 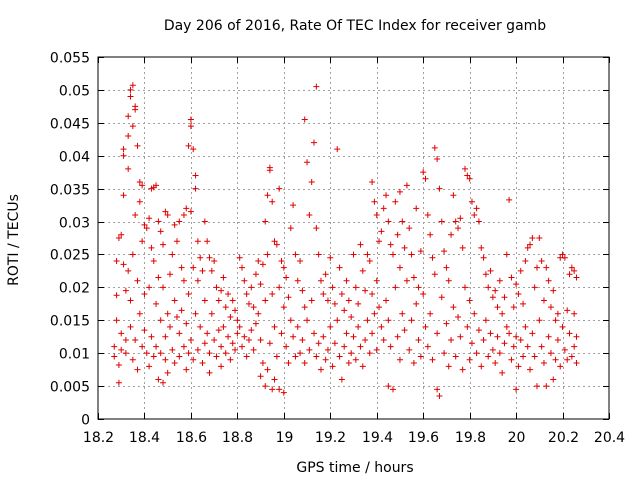 What do you see at coordinates (70, 191) in the screenshot?
I see `y-tick-label: 0.035` at bounding box center [70, 191].